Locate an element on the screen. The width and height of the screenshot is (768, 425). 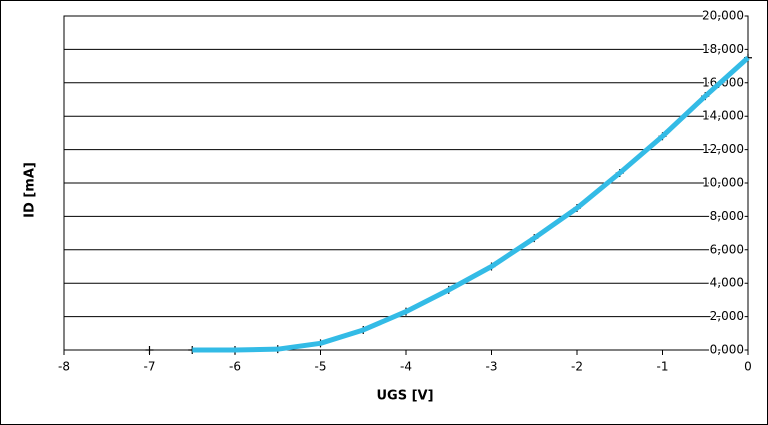
x-tick-label: -3 is located at coordinates (492, 367).